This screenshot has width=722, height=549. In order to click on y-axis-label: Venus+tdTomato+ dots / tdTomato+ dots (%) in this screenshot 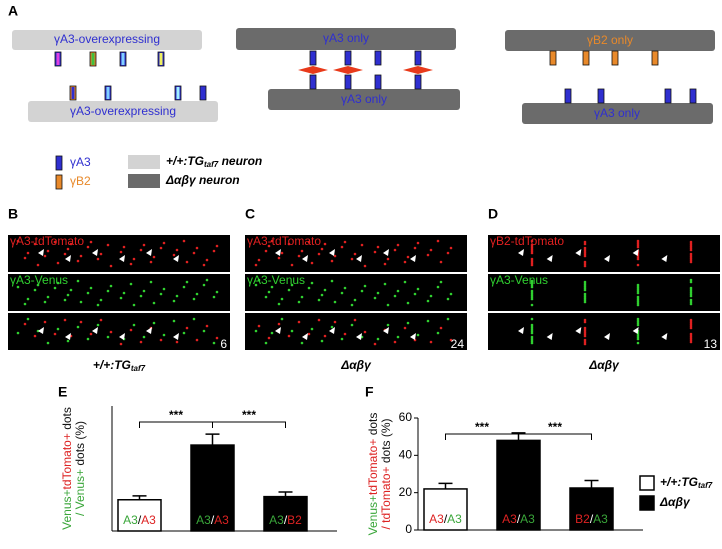, I will do `click(379, 474)`.